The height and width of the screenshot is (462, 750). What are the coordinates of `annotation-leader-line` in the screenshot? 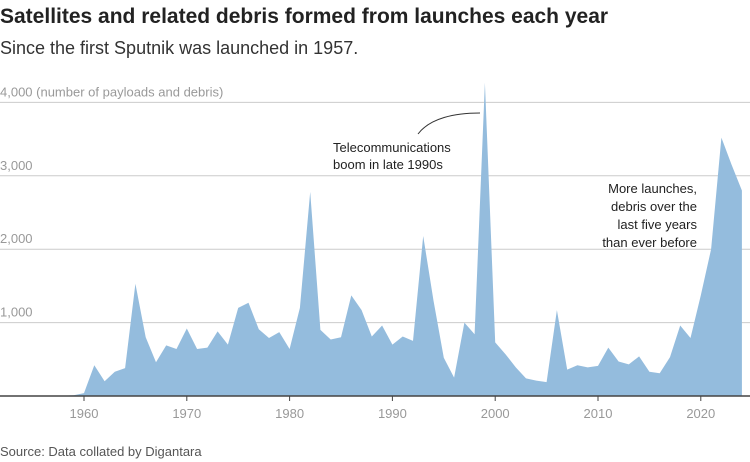 It's located at (449, 123).